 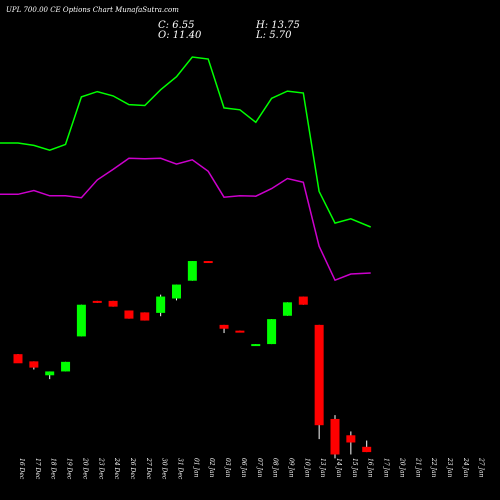 I want to click on x-tick-label: 16 Jan, so click(x=370, y=468).